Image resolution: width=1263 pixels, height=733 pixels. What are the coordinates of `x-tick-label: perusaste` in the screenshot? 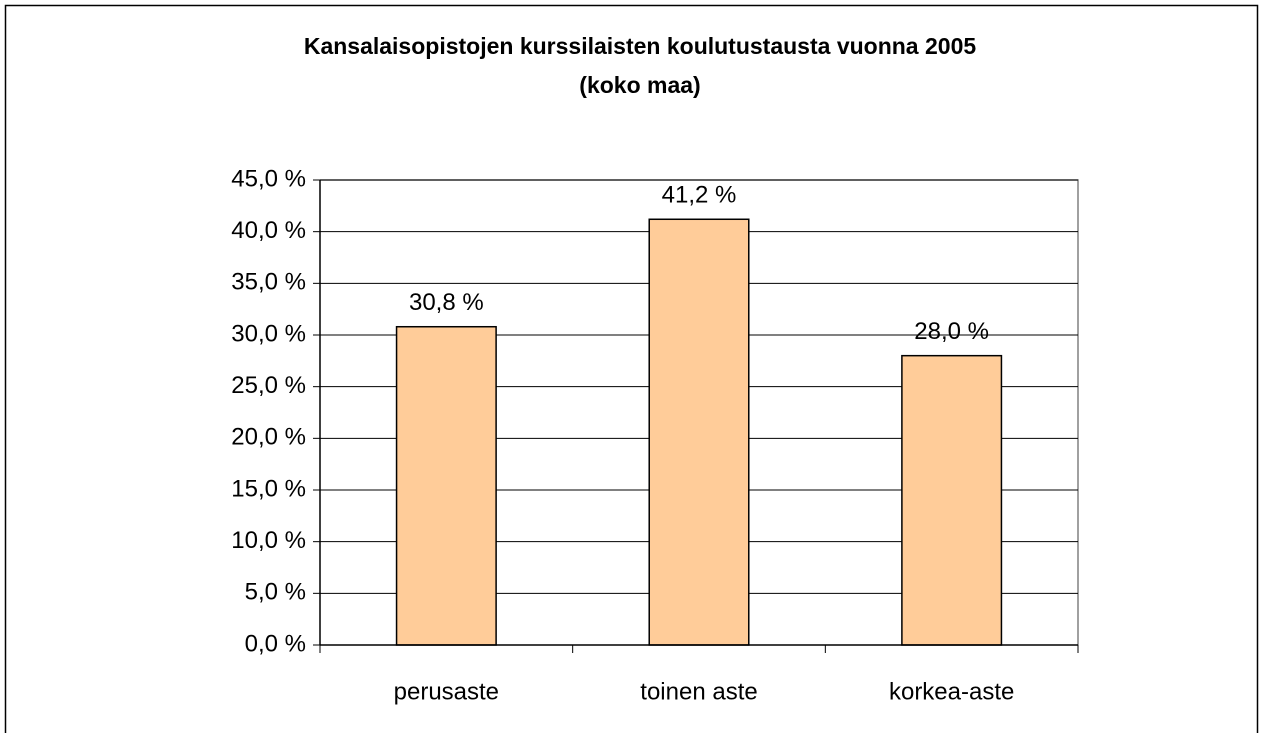 It's located at (446, 691).